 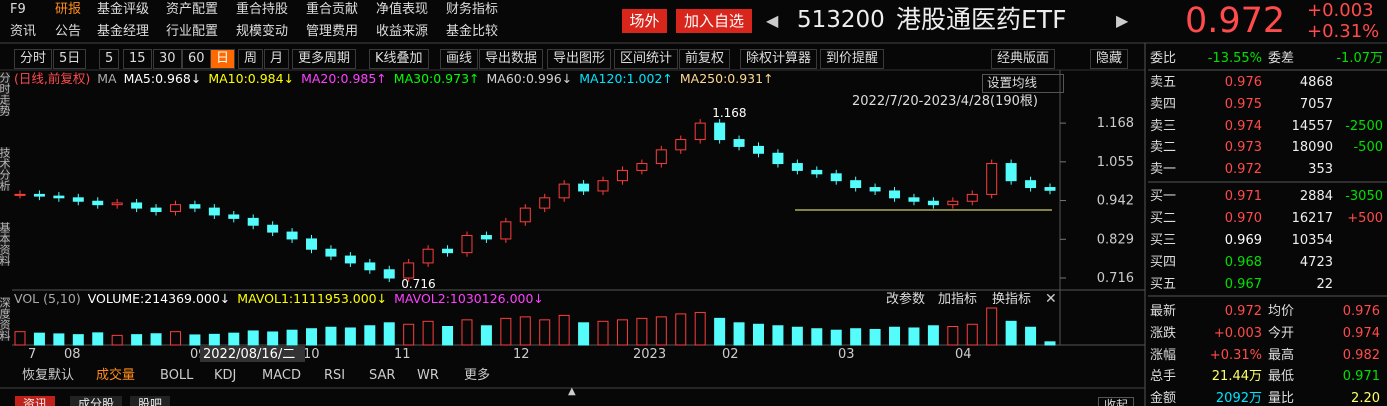 I want to click on vol-button: 改参数, so click(x=906, y=299).